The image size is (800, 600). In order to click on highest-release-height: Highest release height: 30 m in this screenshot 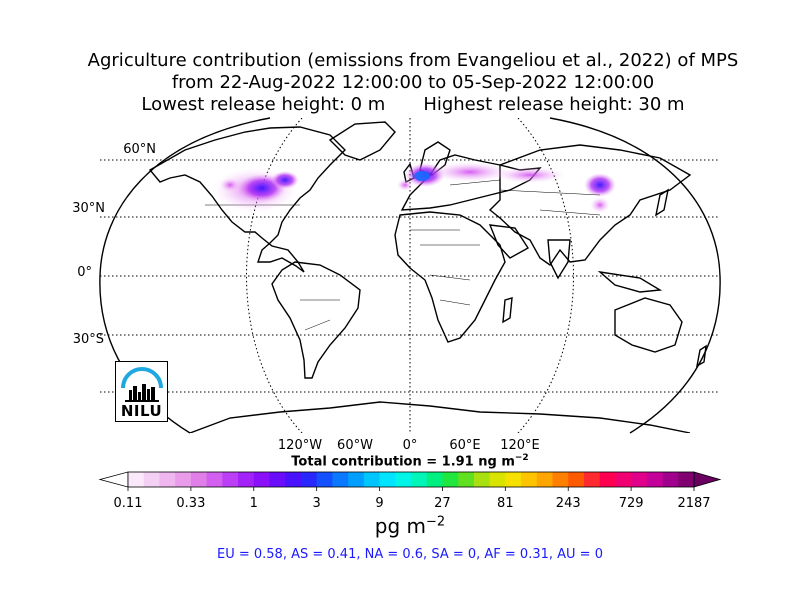, I will do `click(554, 104)`.